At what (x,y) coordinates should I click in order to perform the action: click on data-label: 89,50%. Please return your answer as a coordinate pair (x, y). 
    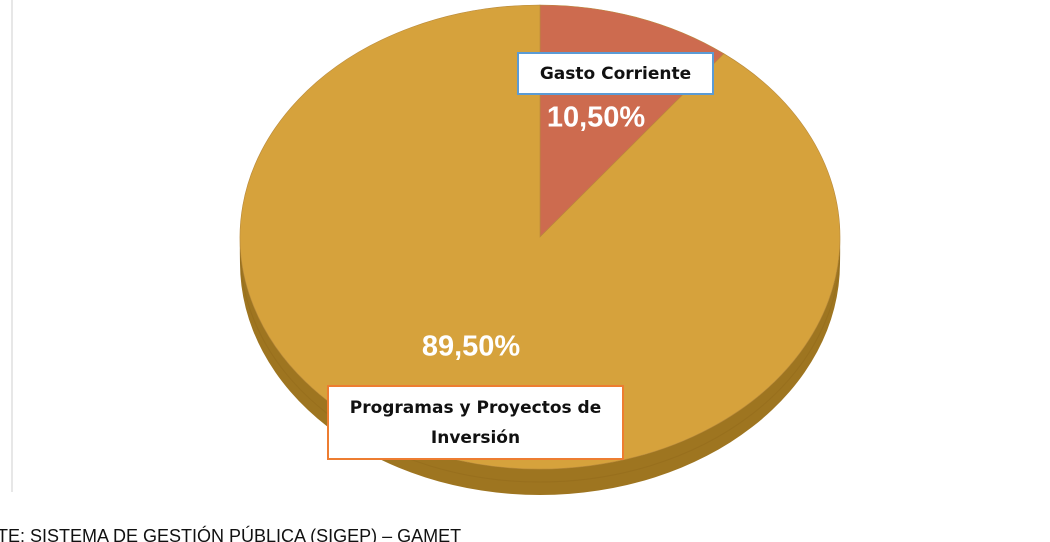
    Looking at the image, I should click on (471, 346).